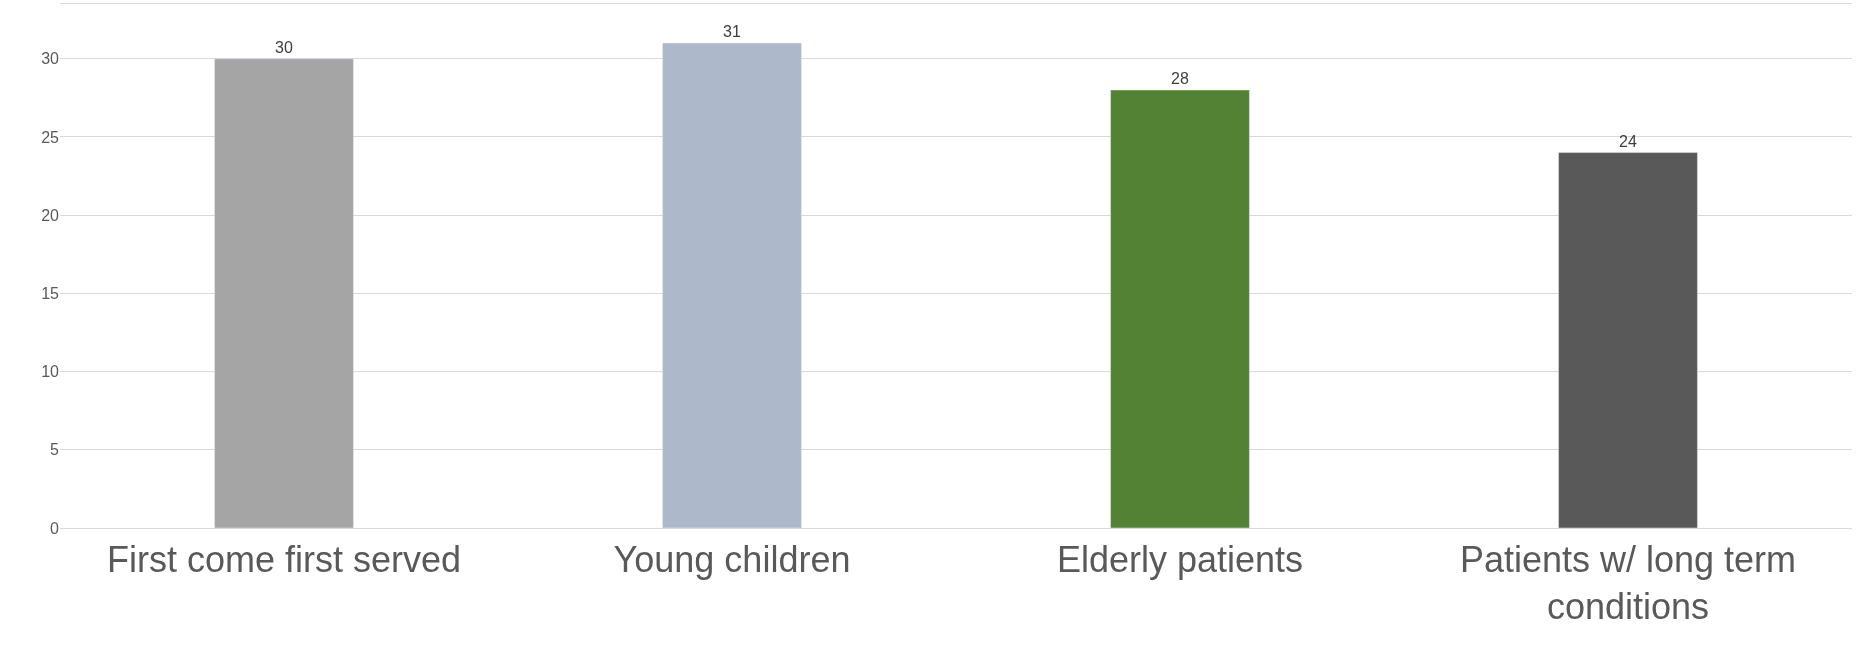 This screenshot has width=1872, height=668. Describe the element at coordinates (732, 32) in the screenshot. I see `data-label: 31` at that location.